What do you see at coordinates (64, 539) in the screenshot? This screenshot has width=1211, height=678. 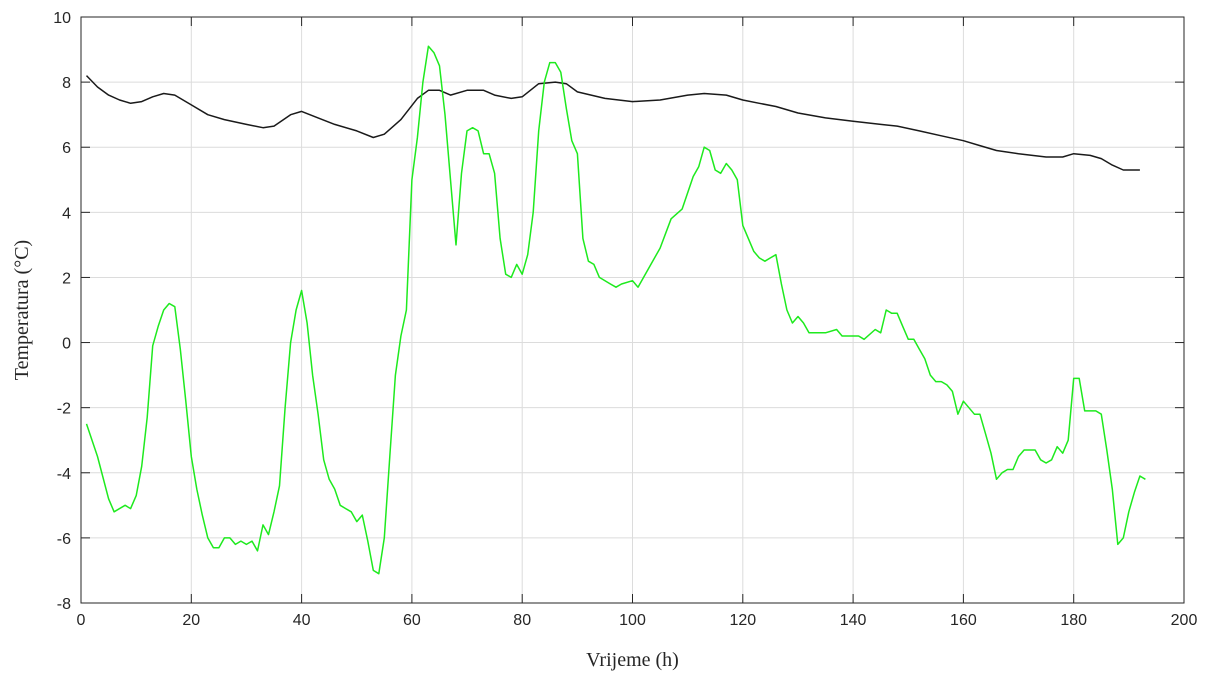 I see `y-tick-label: -6` at bounding box center [64, 539].